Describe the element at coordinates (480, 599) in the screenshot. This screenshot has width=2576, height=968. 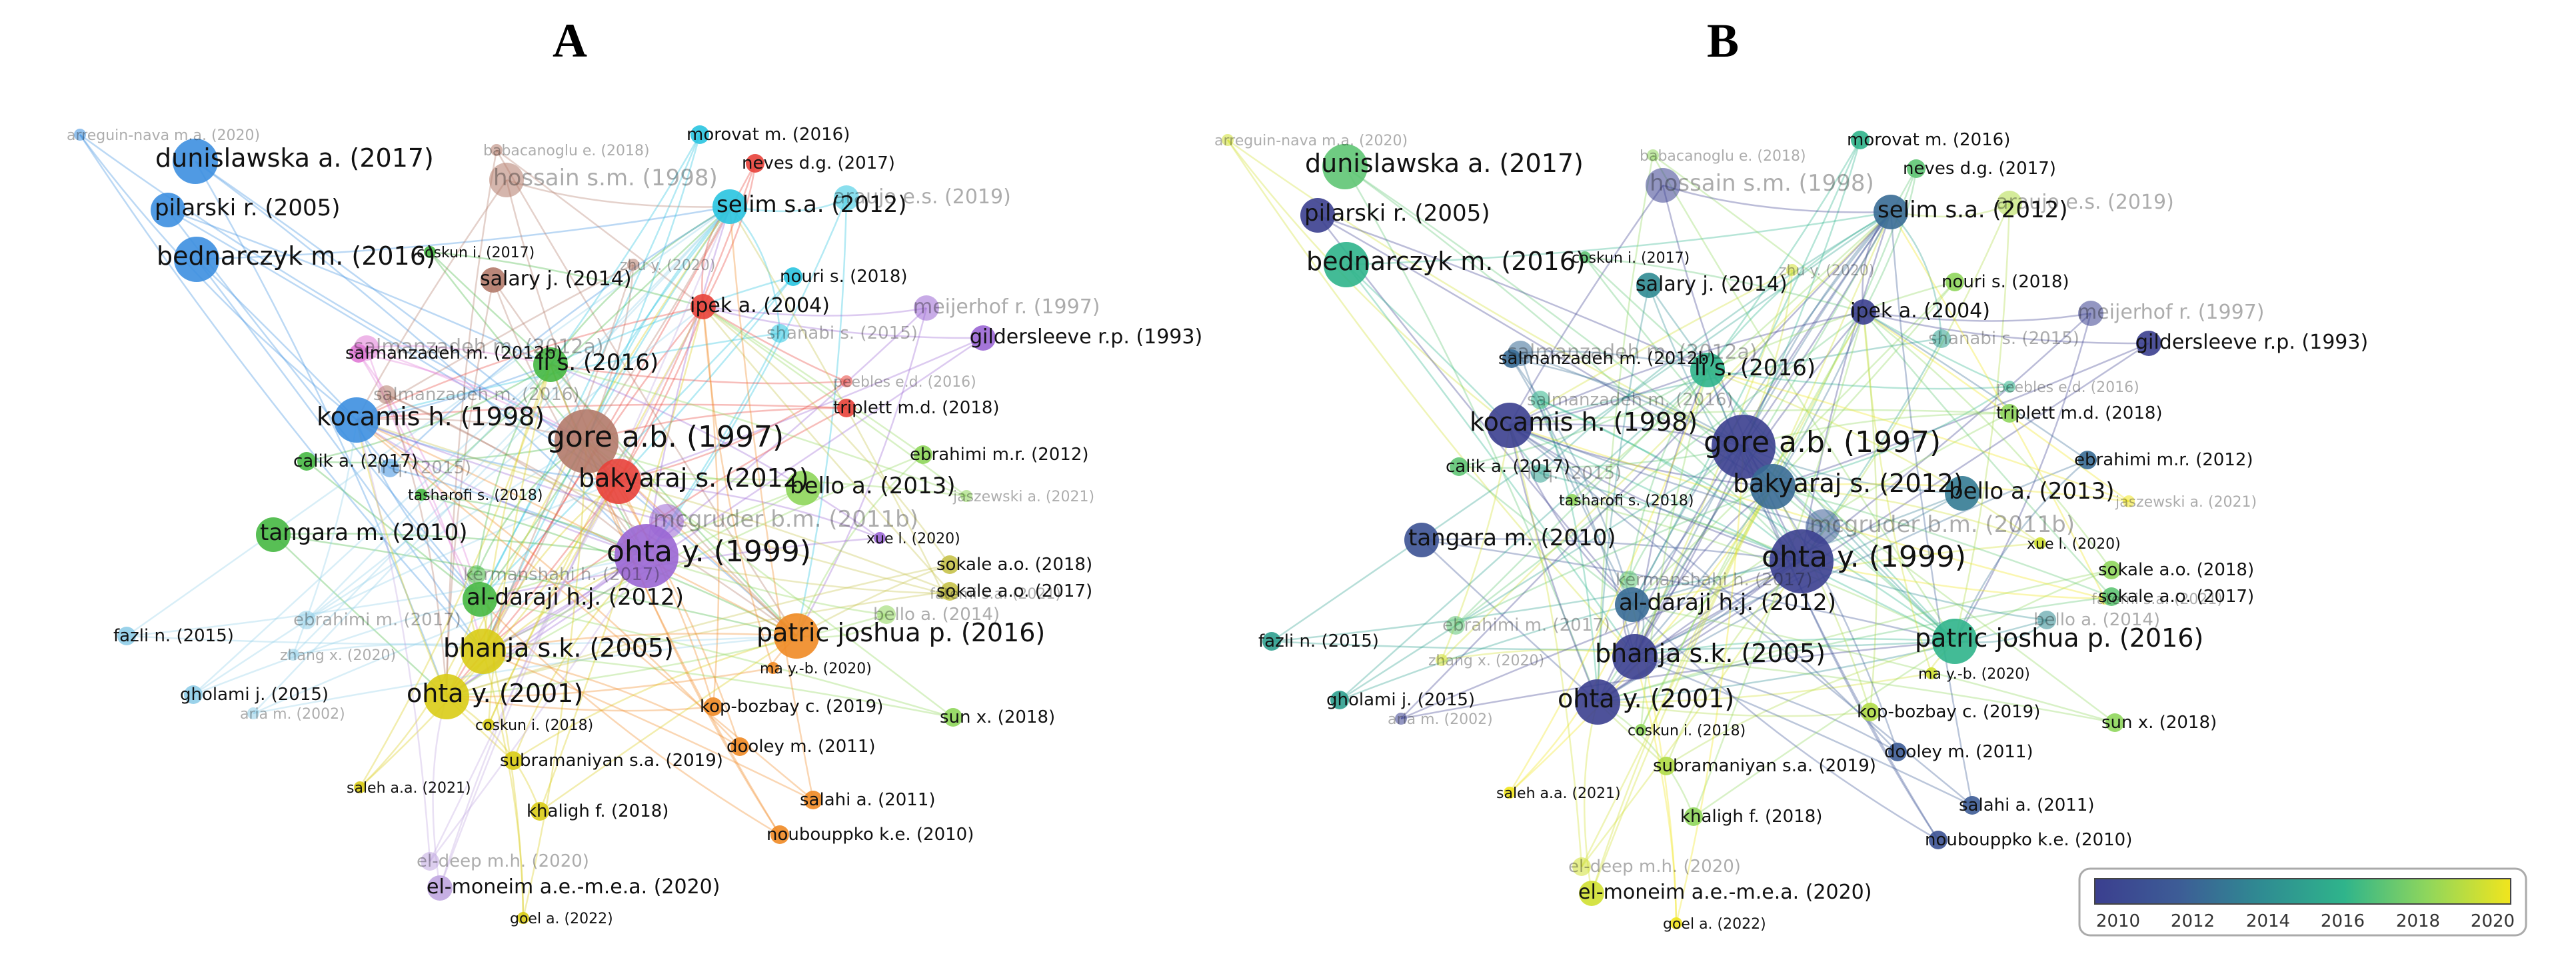
I see `a-node-al-daraji-h-j-2012` at that location.